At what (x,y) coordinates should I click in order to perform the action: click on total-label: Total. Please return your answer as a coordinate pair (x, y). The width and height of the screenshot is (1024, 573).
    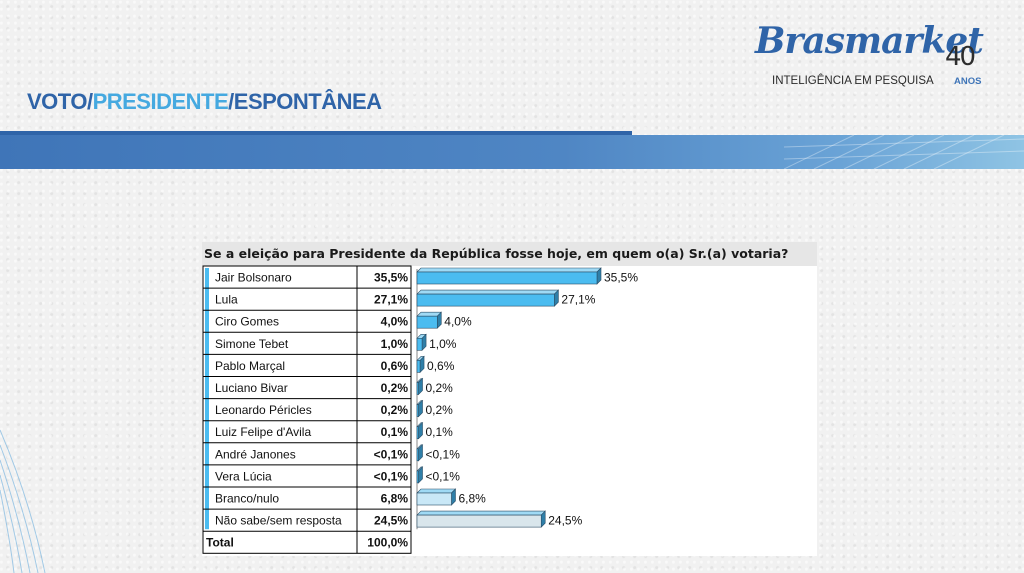
    Looking at the image, I should click on (220, 543).